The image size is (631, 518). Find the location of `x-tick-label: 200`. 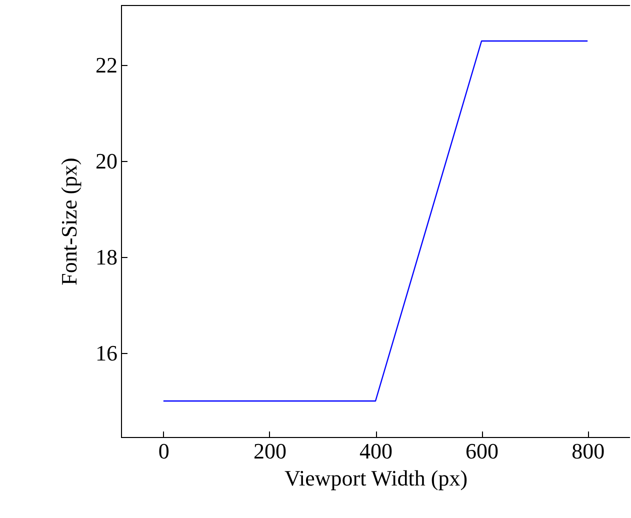

x-tick-label: 200 is located at coordinates (269, 451).